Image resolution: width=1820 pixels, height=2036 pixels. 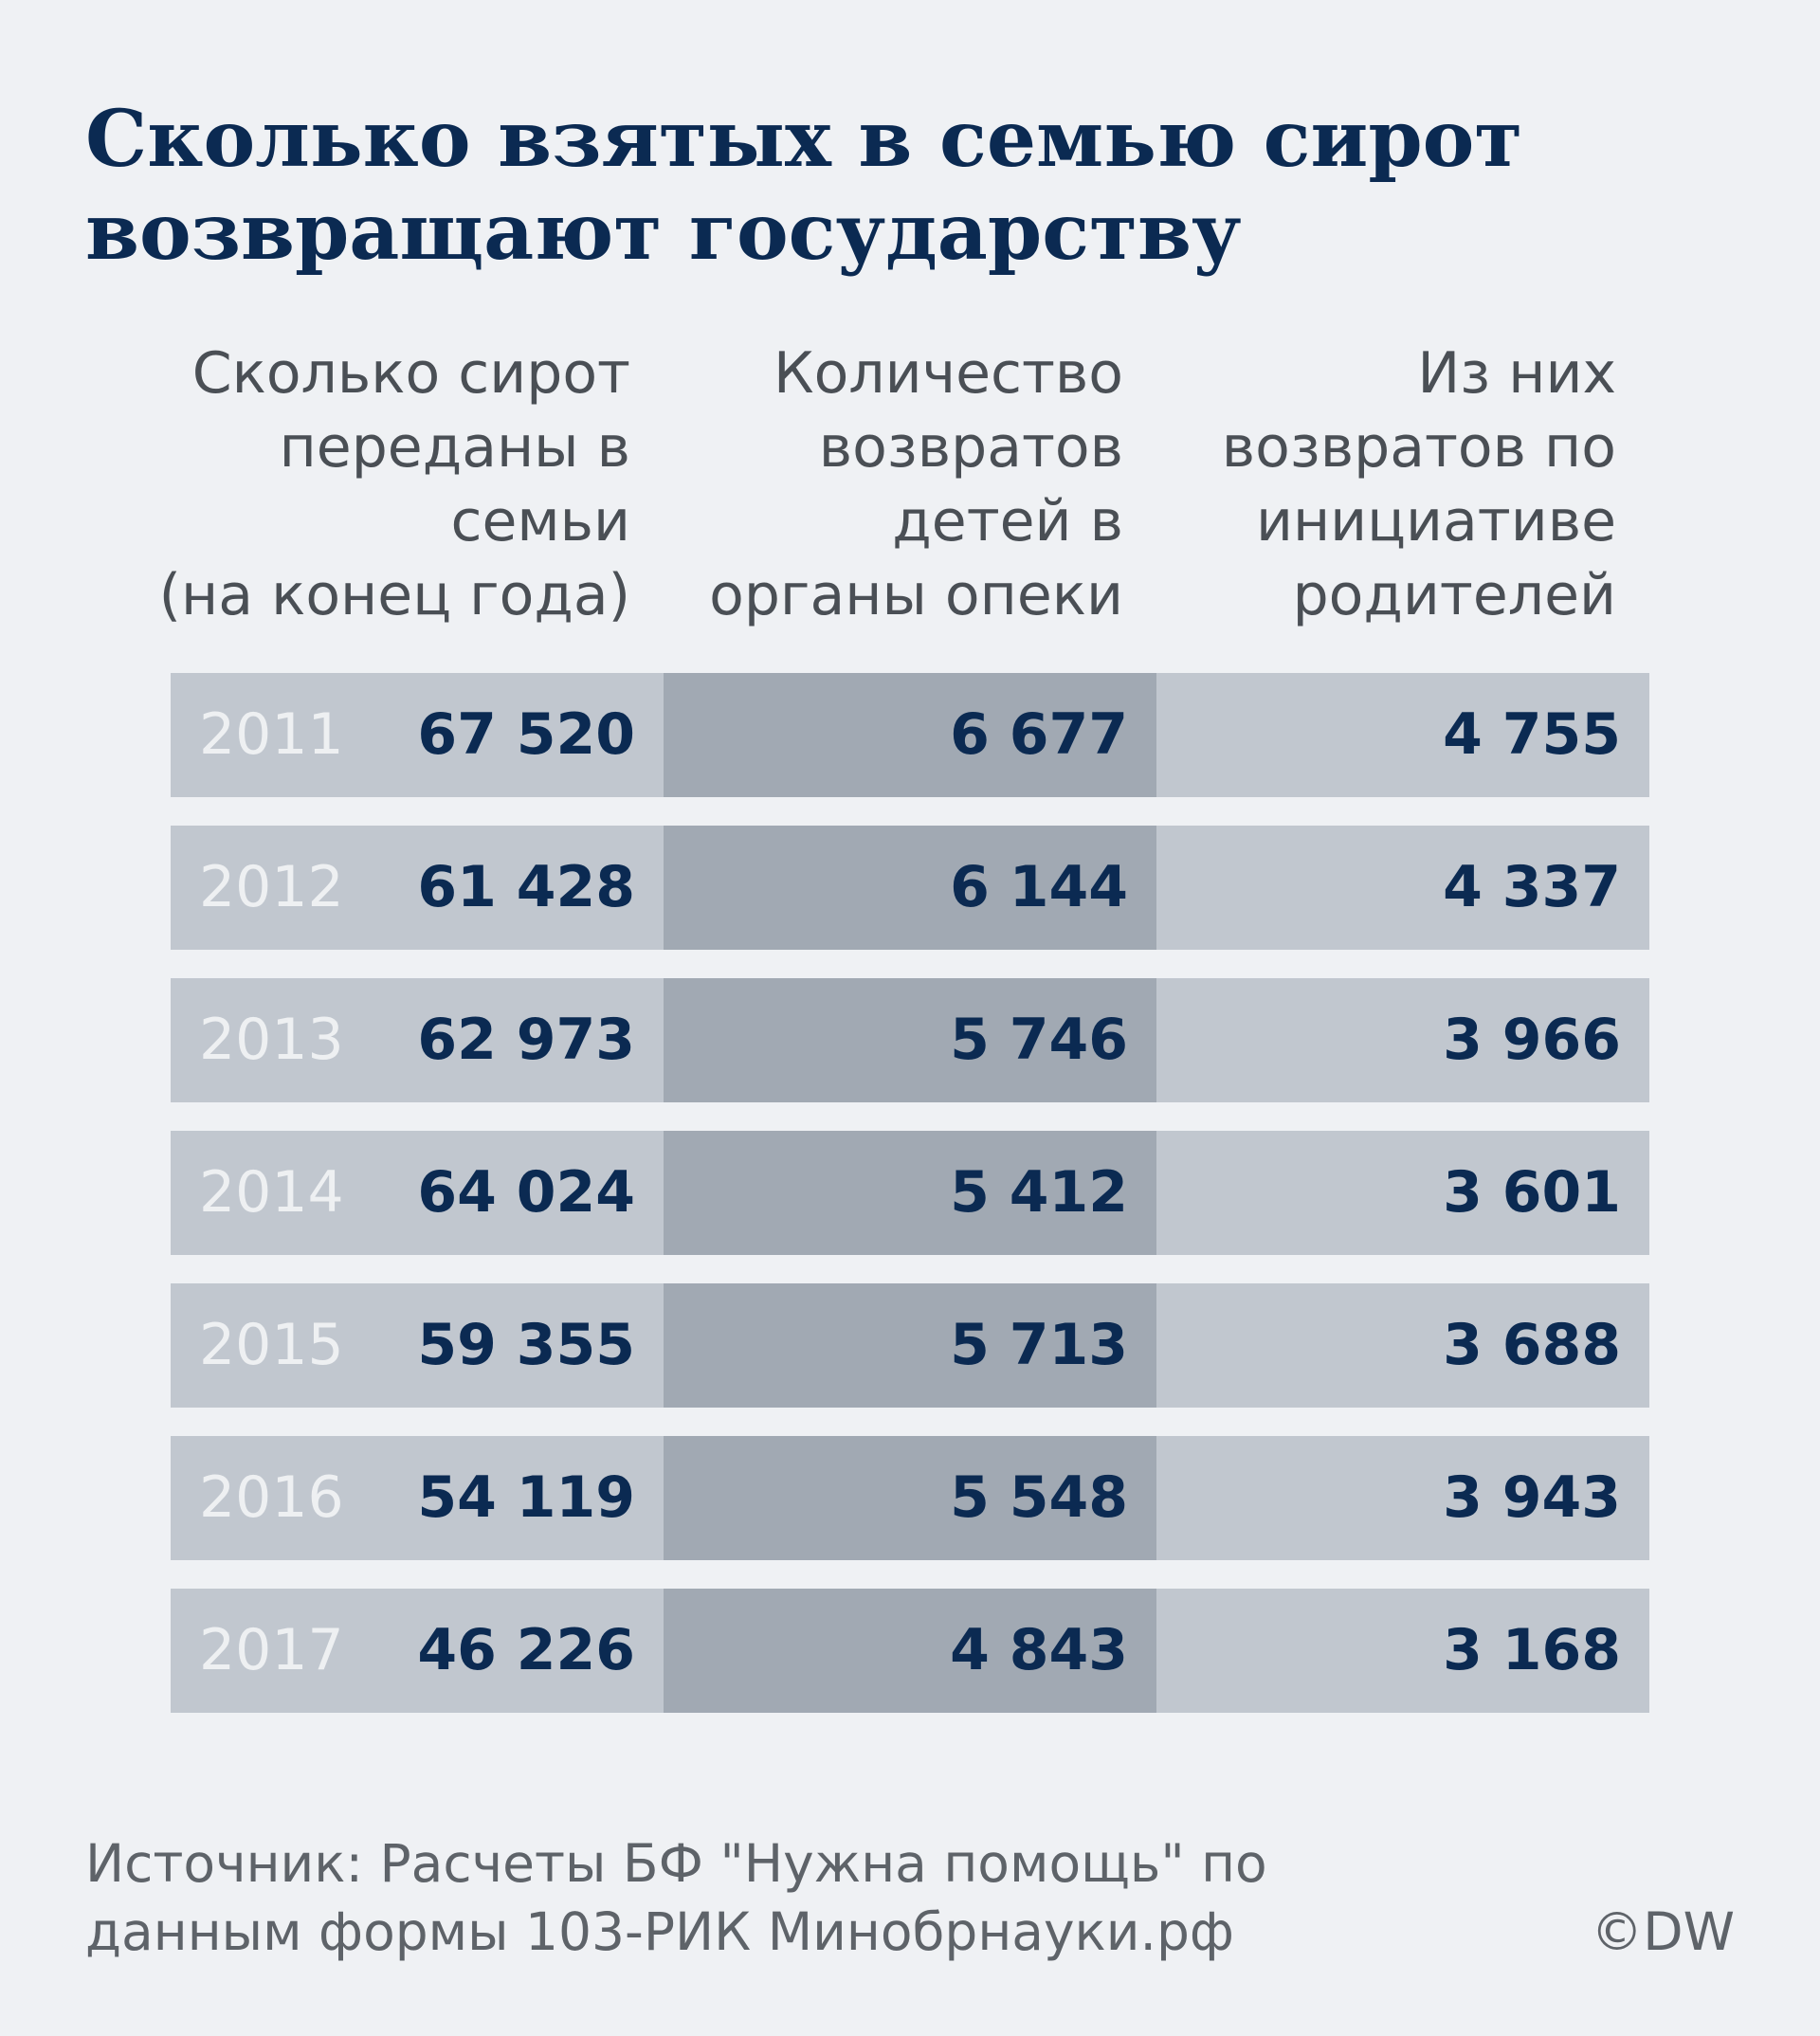 What do you see at coordinates (1007, 521) in the screenshot?
I see `column-header-line: детей в` at bounding box center [1007, 521].